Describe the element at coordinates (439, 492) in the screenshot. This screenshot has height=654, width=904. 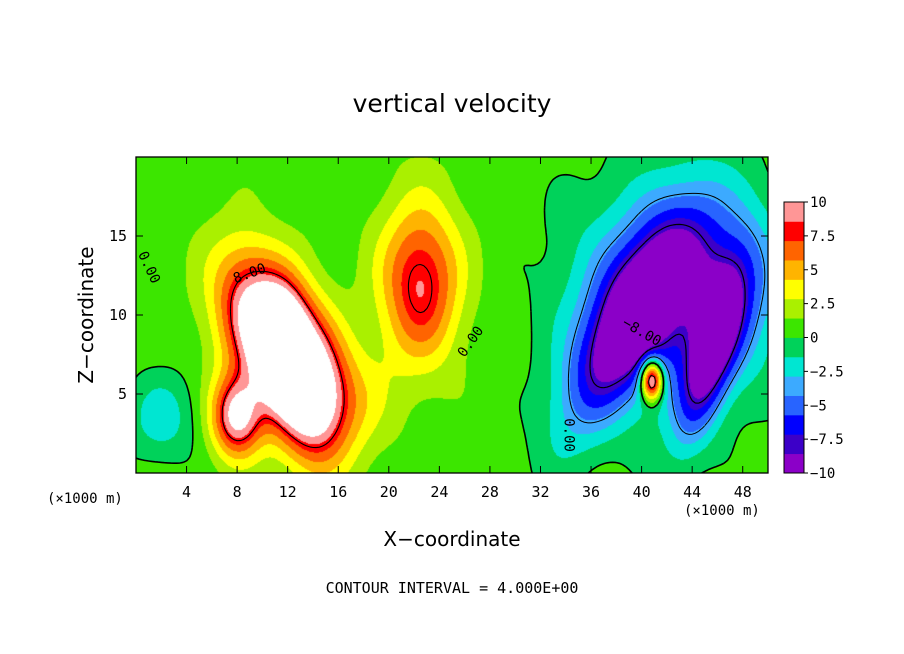
I see `x-tick-label: 24` at that location.